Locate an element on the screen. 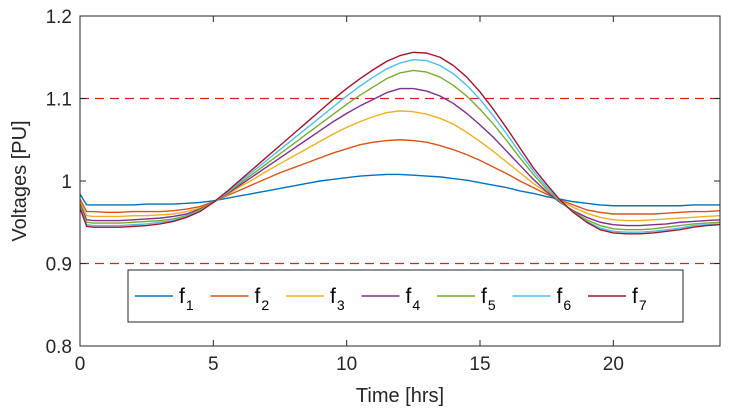  legend: f1 f2 f3 f4 f5 f6 f7 is located at coordinates (405, 296).